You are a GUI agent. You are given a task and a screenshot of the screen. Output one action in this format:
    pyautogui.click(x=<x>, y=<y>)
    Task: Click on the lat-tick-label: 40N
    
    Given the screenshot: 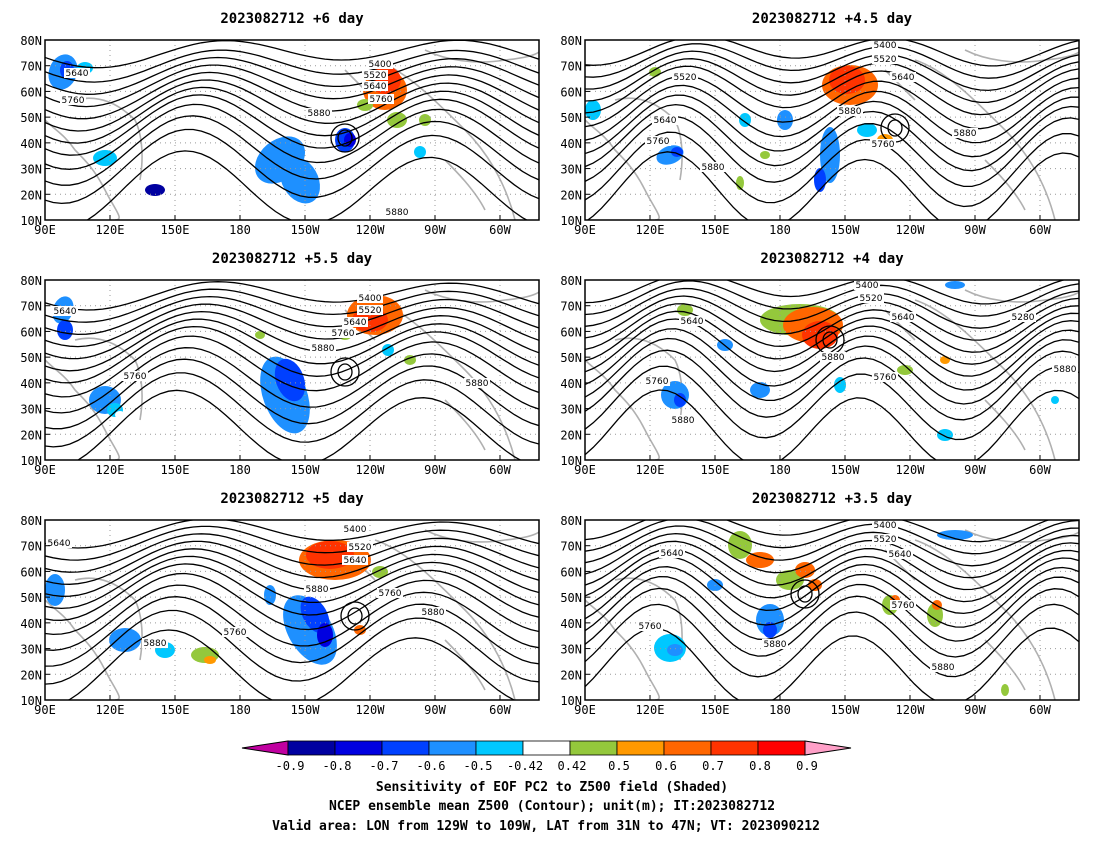 What is the action you would take?
    pyautogui.click(x=571, y=384)
    